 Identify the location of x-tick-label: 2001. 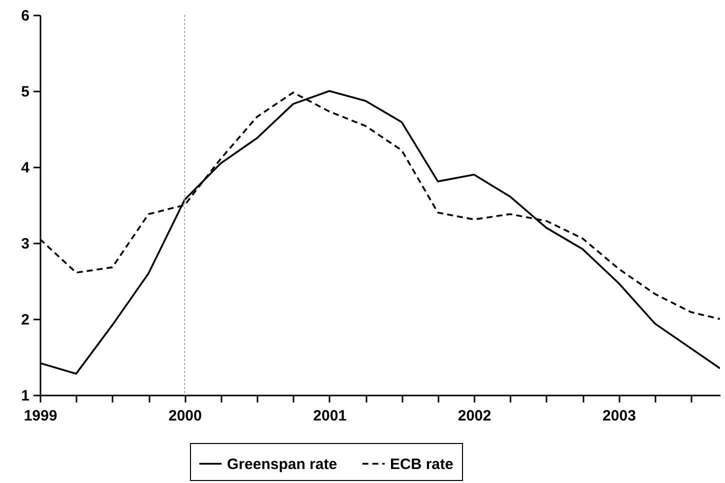
(330, 416).